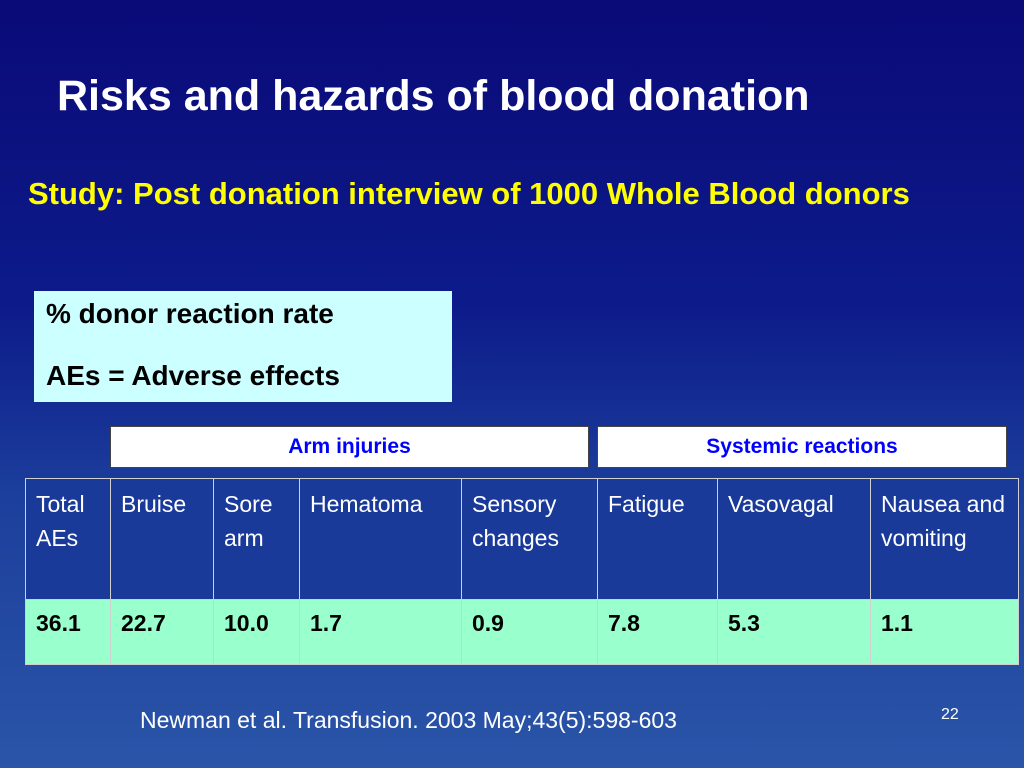 The height and width of the screenshot is (768, 1024). I want to click on value-sensory-changes: 0.9, so click(529, 632).